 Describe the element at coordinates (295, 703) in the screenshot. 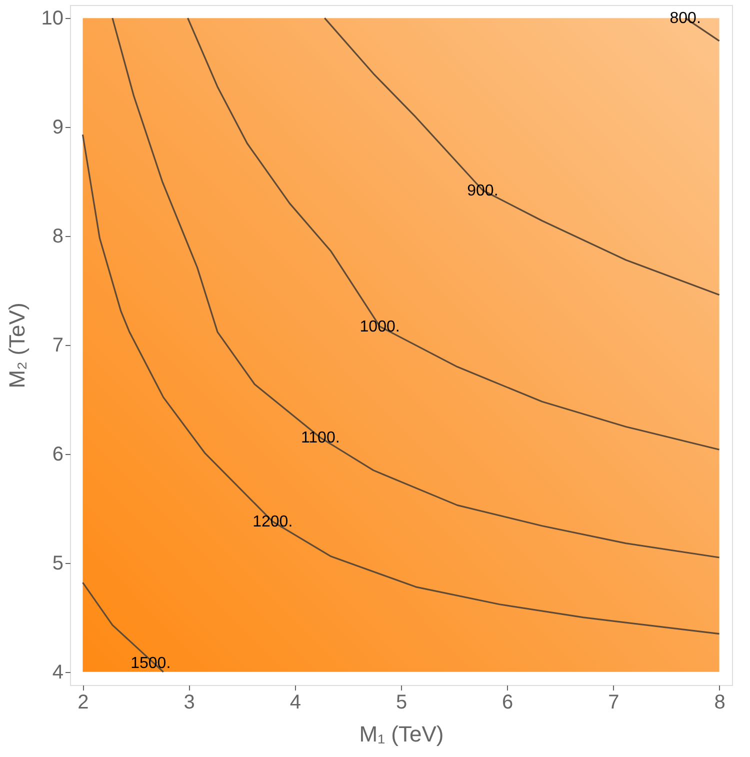

I see `x-tick-label: 4` at that location.